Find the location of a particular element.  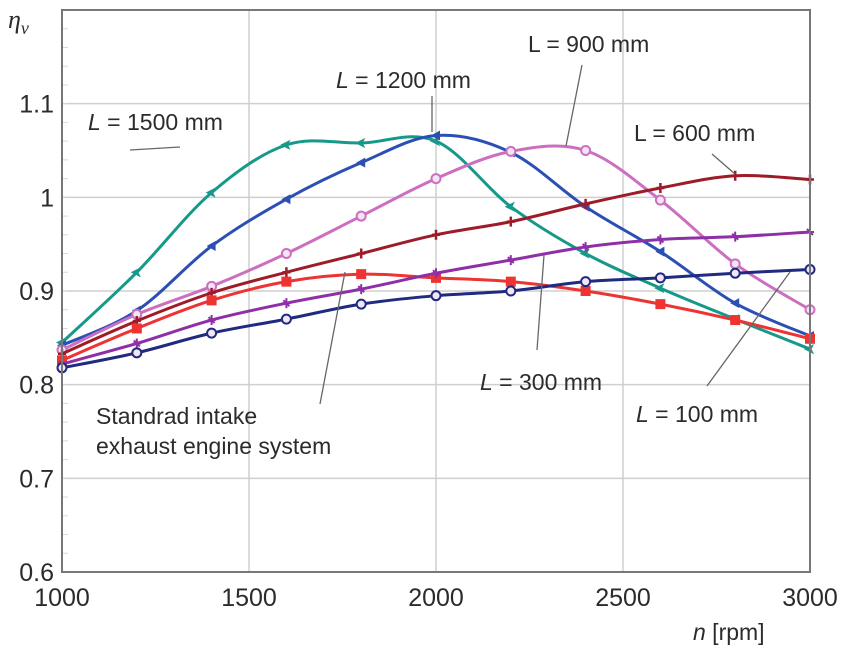

annotation: Standrad intake exhaust engine system is located at coordinates (221, 365).